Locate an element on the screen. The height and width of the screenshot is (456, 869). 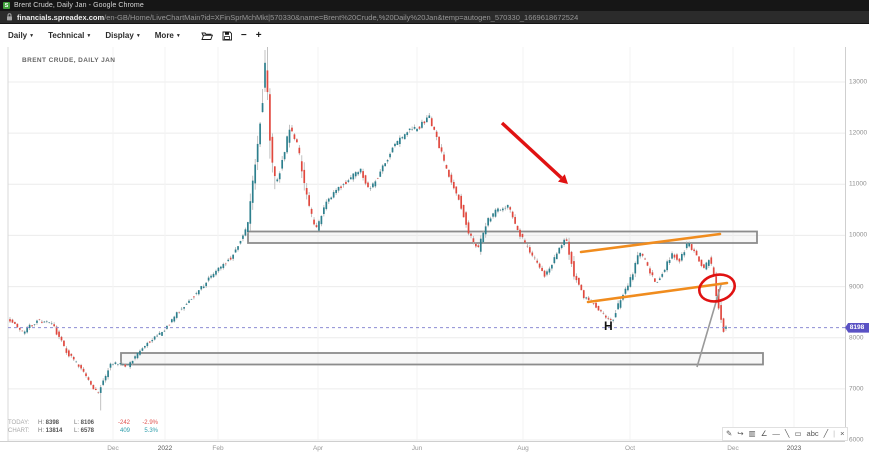
menu-more-label: More is located at coordinates (164, 35).